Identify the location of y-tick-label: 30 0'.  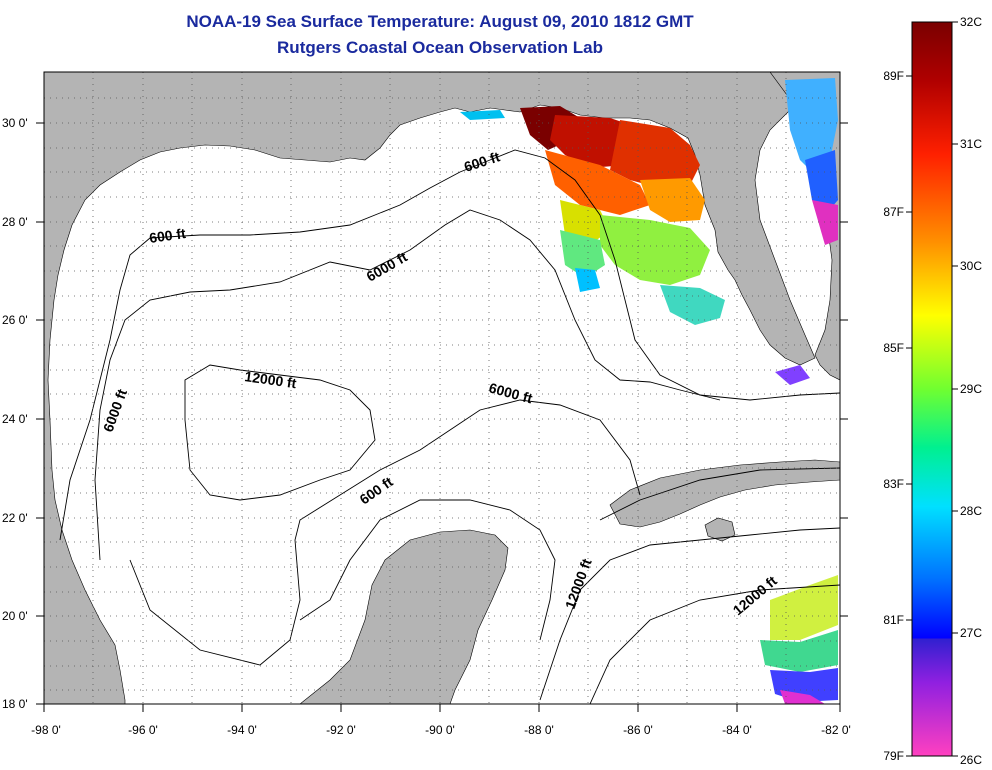
(15, 123).